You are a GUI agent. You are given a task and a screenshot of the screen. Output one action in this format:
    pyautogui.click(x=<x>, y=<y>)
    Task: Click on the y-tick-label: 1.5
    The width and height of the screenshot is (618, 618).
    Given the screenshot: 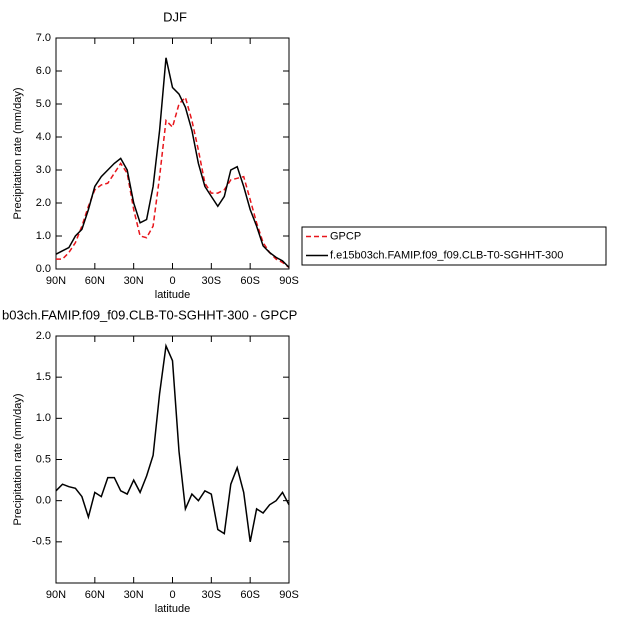 What is the action you would take?
    pyautogui.click(x=43, y=377)
    